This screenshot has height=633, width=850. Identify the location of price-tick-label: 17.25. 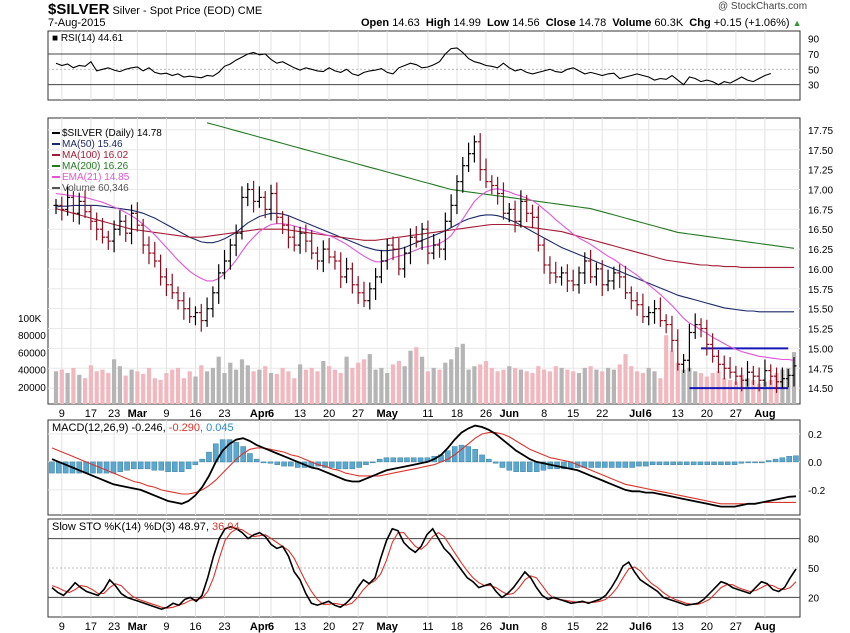
(820, 171).